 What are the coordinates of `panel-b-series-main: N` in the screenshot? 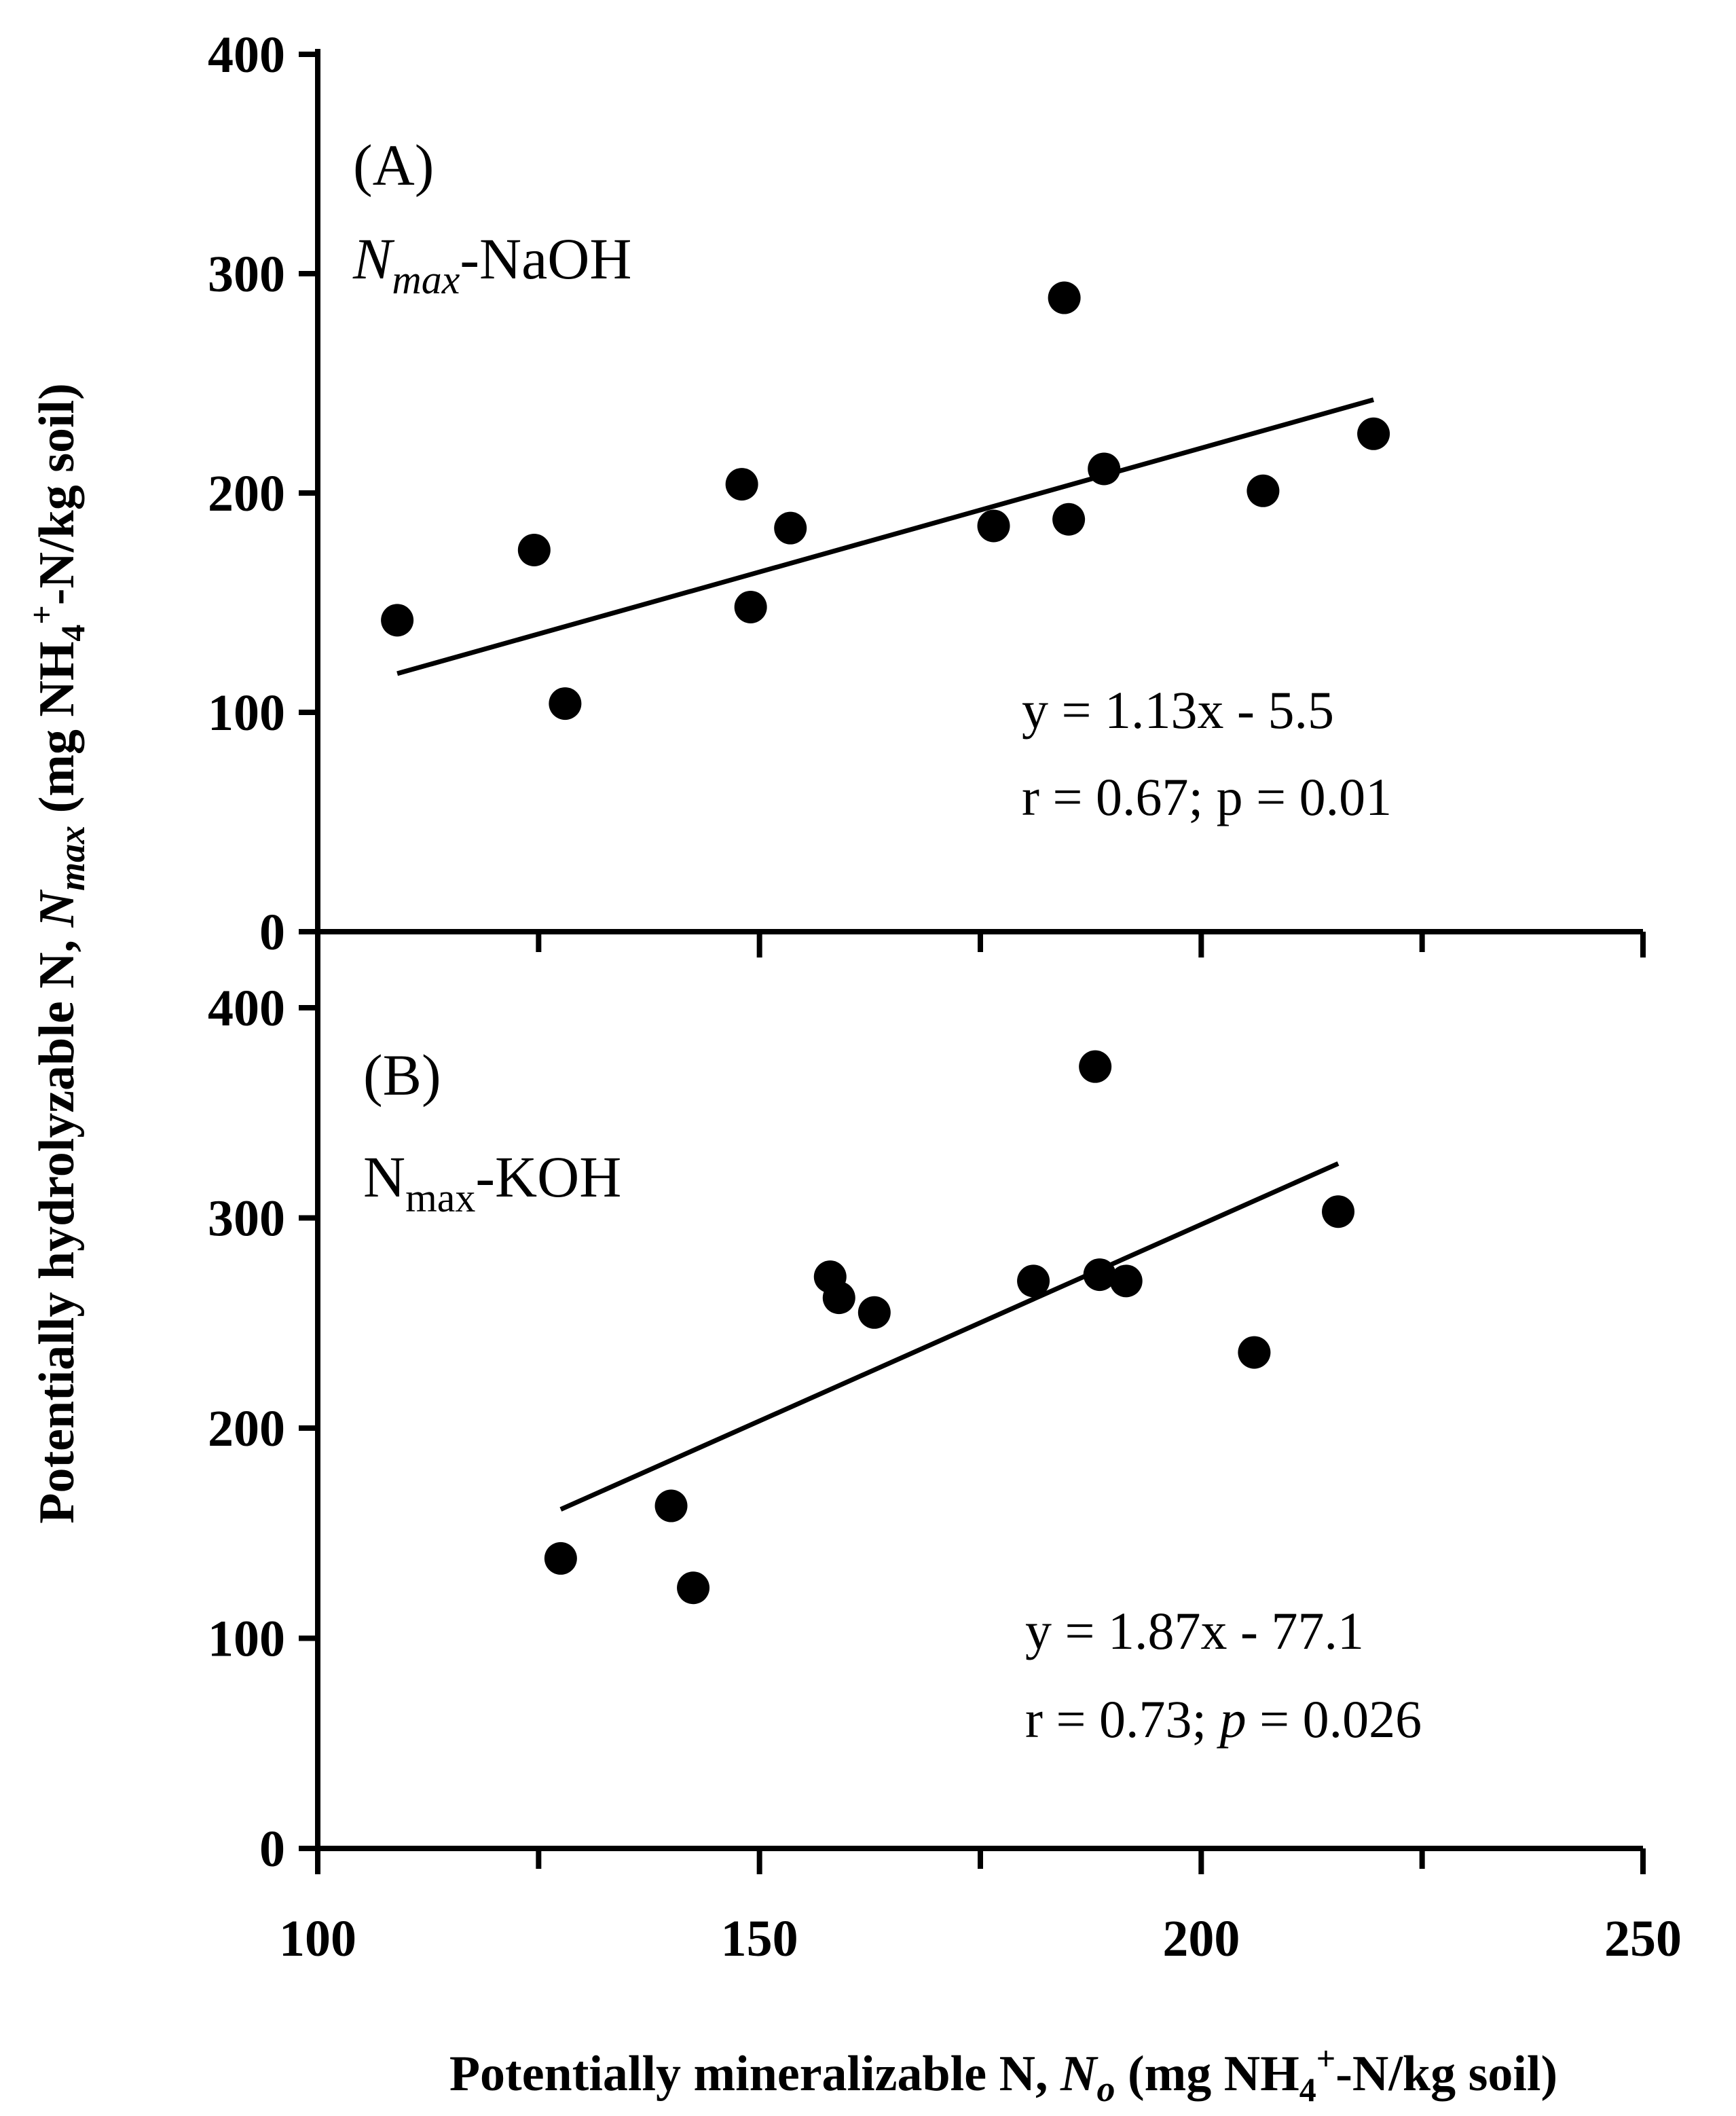 It's located at (384, 1177).